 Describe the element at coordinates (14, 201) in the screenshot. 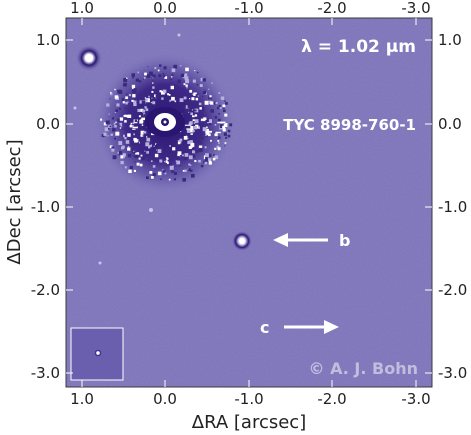

I see `y-axis-title: ΔDec [arcsec]` at that location.